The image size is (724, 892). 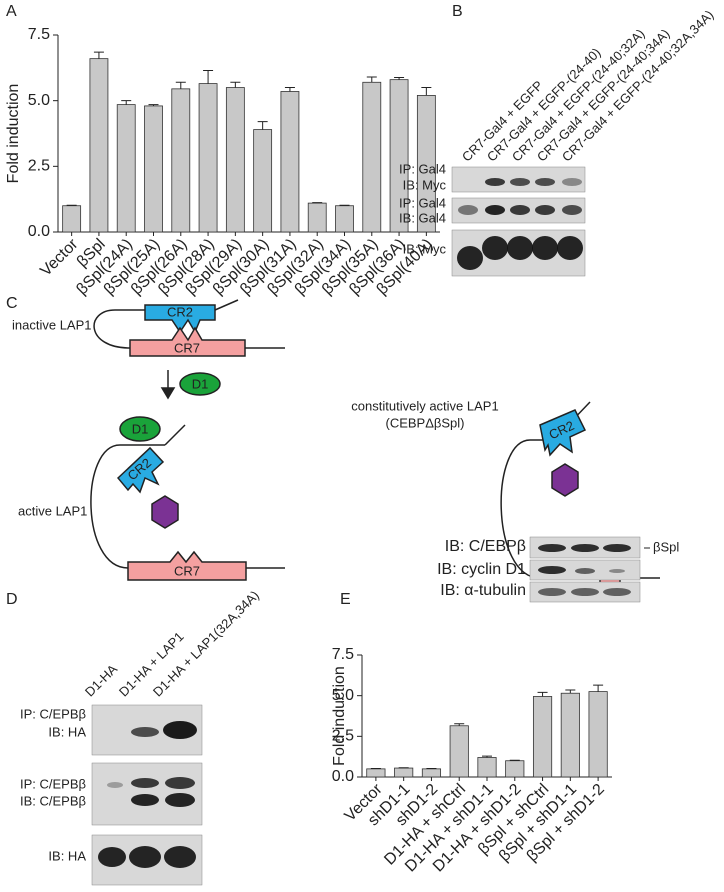 I want to click on constitutive-sub: (CEBPΔβSpl), so click(x=424, y=422).